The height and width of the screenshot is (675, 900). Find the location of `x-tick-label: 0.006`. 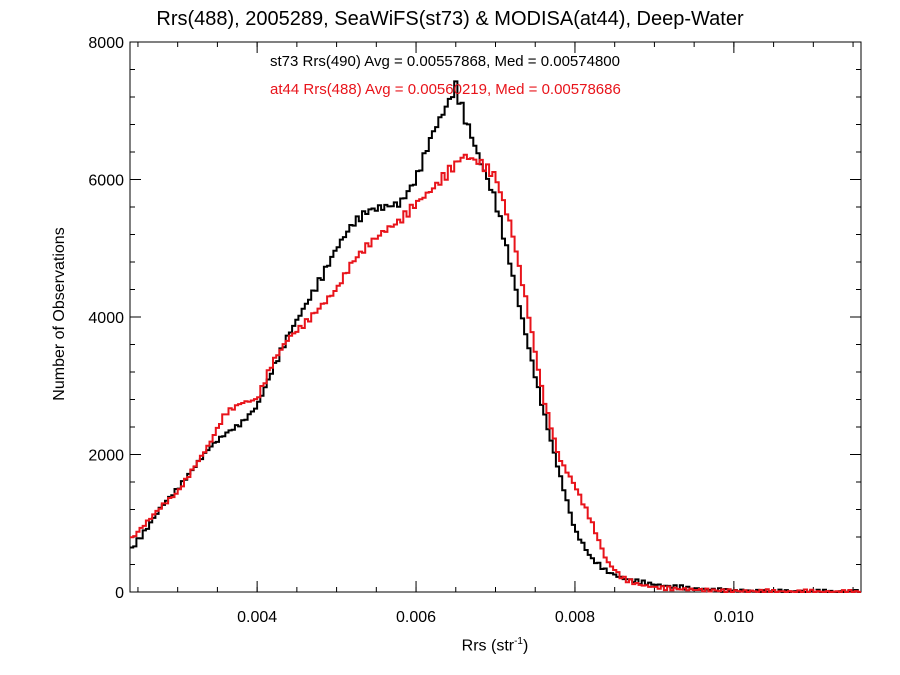

x-tick-label: 0.006 is located at coordinates (416, 617).